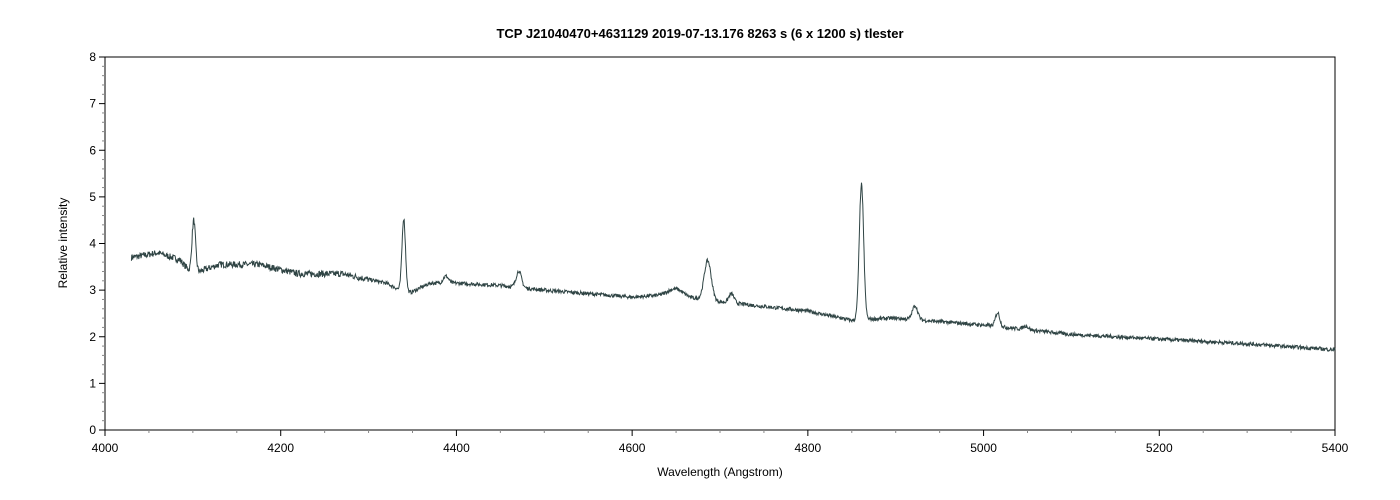 This screenshot has width=1400, height=500. I want to click on x-tick-label: 4800, so click(808, 448).